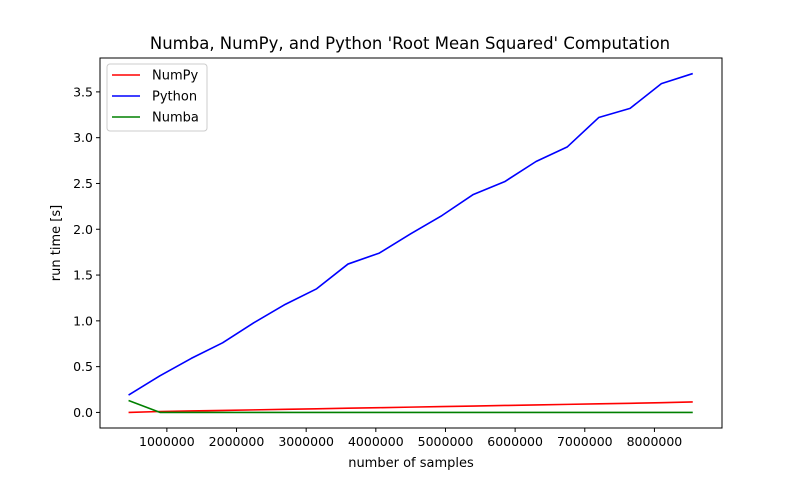 The height and width of the screenshot is (480, 802). I want to click on y-tick-label: 2.0, so click(83, 229).